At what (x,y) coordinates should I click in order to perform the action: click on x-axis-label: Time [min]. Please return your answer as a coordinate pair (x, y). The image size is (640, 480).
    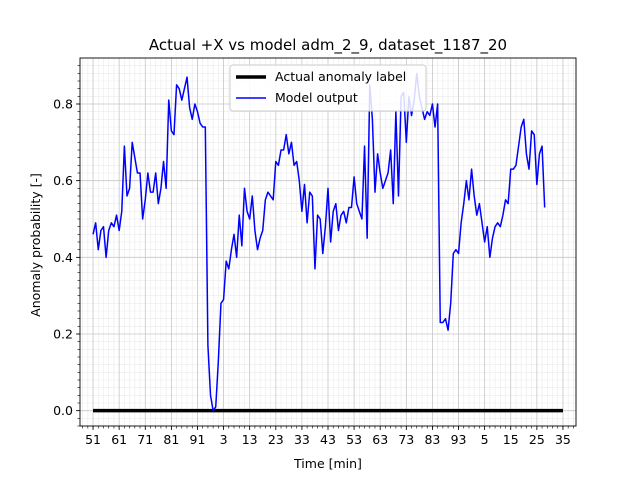
    Looking at the image, I should click on (327, 463).